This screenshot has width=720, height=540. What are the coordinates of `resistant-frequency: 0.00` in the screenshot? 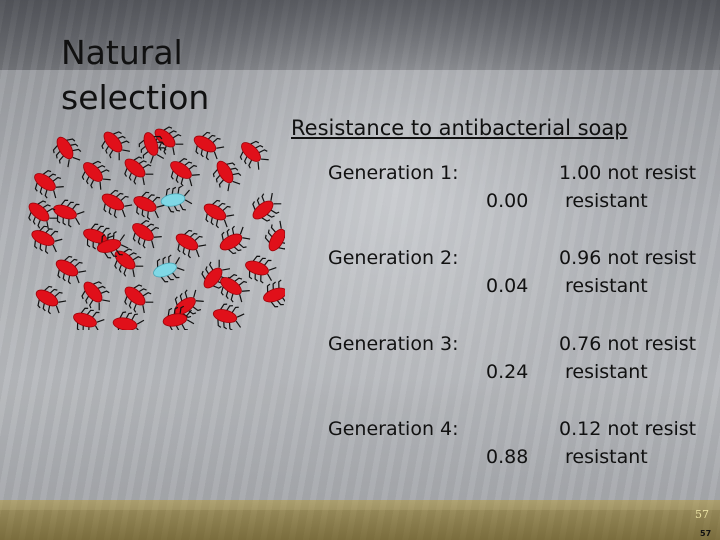 It's located at (507, 201).